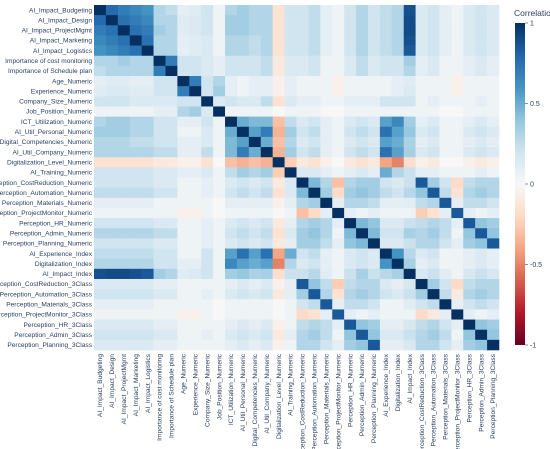  Describe the element at coordinates (458, 401) in the screenshot. I see `x-tick-label-perception-projectmonitor-3class: Perception_ProjectMonitor_3Class` at that location.